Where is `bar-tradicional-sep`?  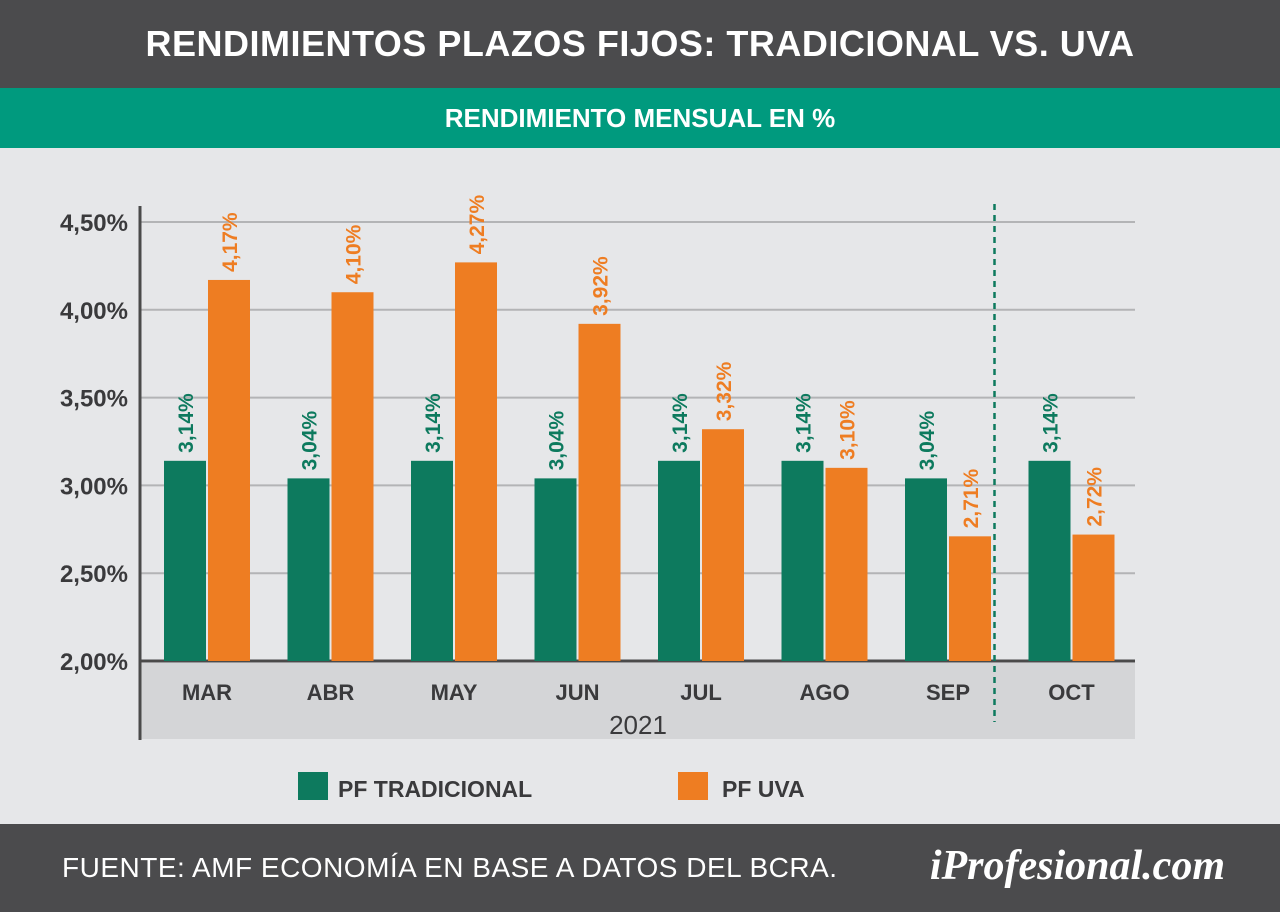 bar-tradicional-sep is located at coordinates (926, 569).